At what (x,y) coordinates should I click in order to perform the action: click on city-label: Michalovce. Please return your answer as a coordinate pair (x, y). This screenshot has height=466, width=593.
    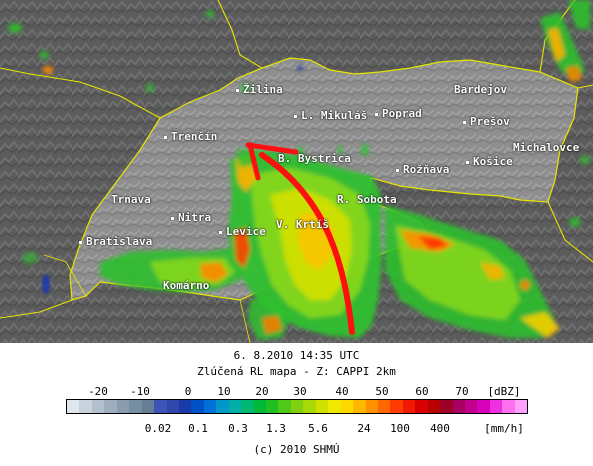
    Looking at the image, I should click on (546, 147).